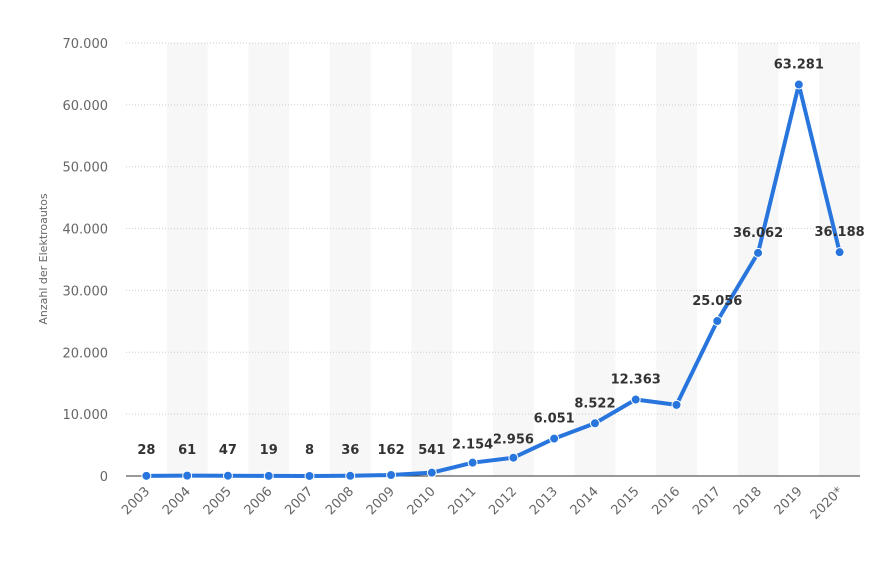  What do you see at coordinates (340, 501) in the screenshot?
I see `x-tick-label: 2008` at bounding box center [340, 501].